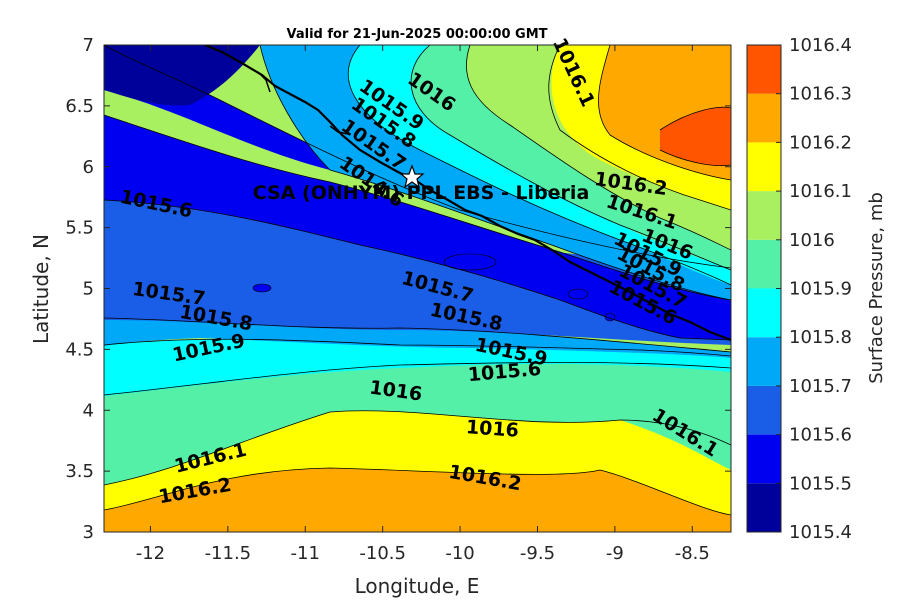  Describe the element at coordinates (692, 553) in the screenshot. I see `x-tick-label: -8.5` at that location.